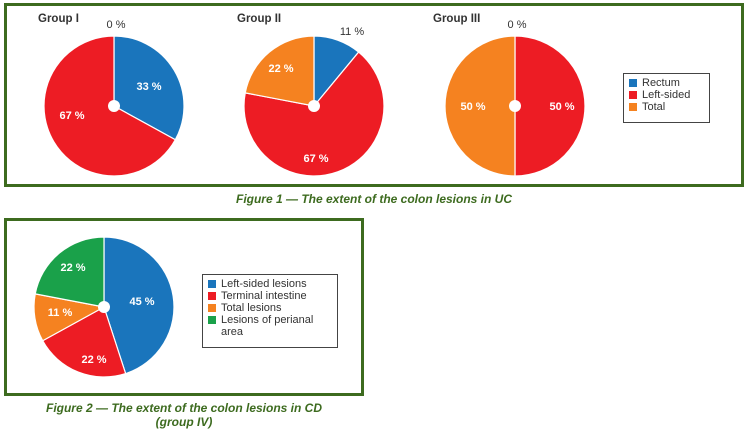  I want to click on pie-slice-lesions-of-perianal-area, so click(69, 272).